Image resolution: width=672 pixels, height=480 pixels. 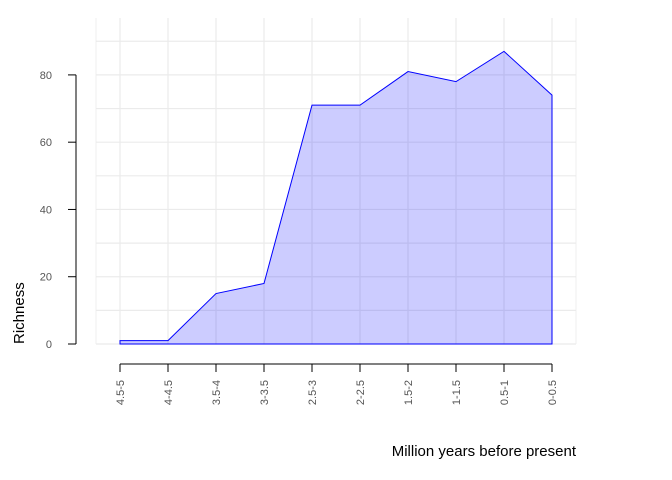 I want to click on y-tick-label: 80, so click(x=46, y=76).